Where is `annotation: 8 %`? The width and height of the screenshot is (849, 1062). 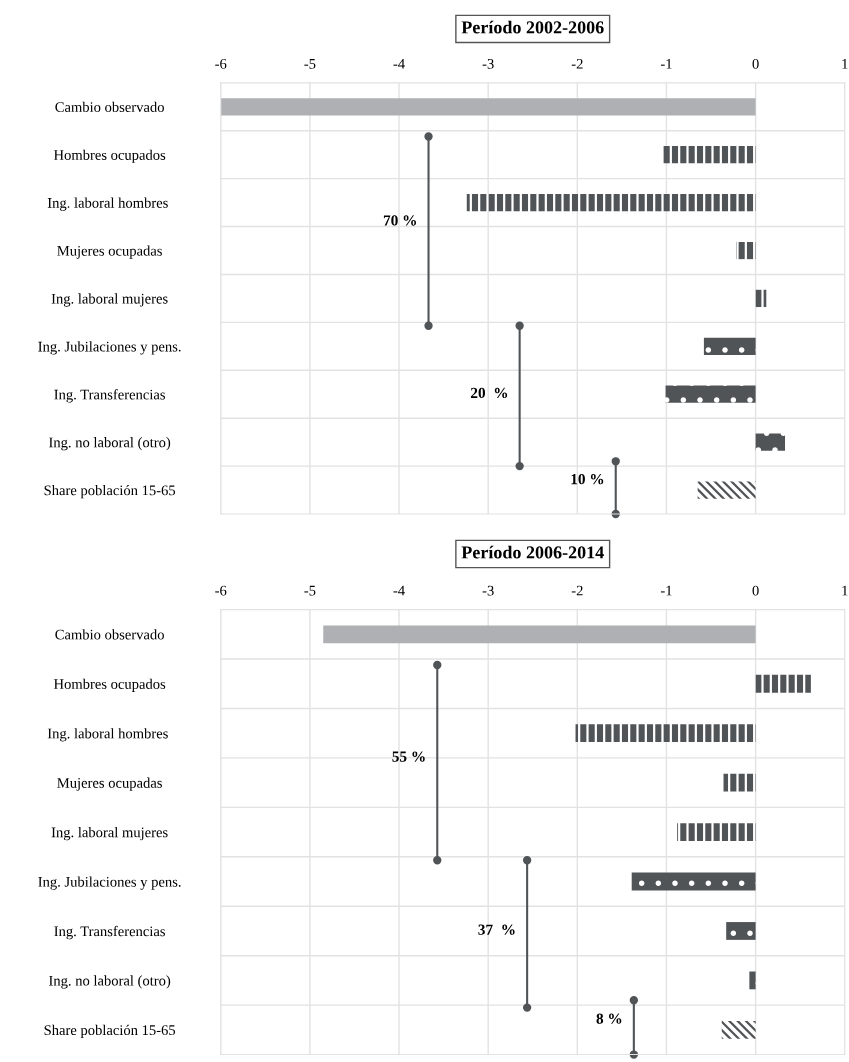
annotation: 8 % is located at coordinates (609, 1018).